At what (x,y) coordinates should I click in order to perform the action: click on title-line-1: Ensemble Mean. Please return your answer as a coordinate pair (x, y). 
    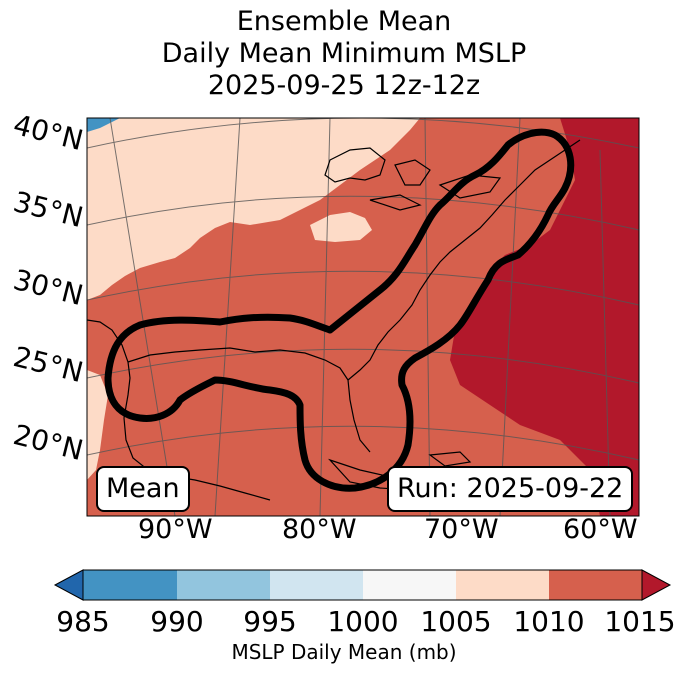
    Looking at the image, I should click on (344, 21).